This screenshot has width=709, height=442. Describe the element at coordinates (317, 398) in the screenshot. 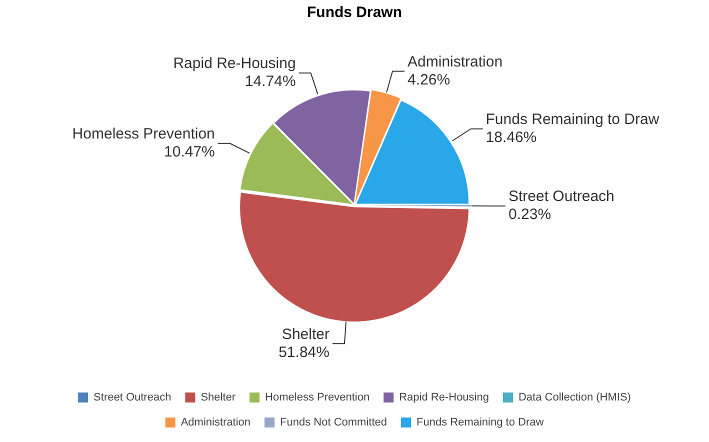

I see `legend-label: Homeless Prevention` at that location.